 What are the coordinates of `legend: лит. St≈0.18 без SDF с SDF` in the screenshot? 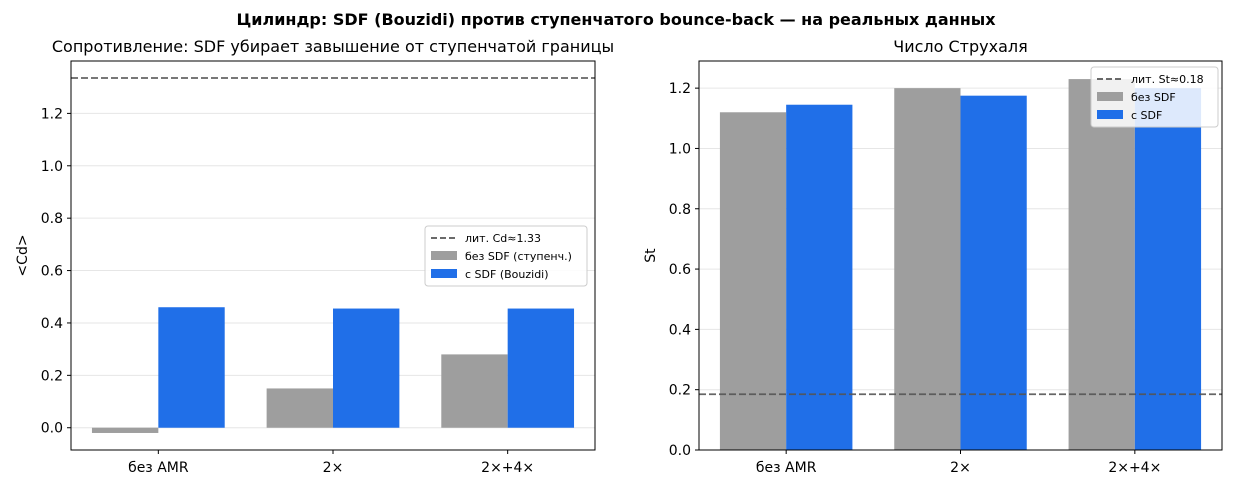 It's located at (1154, 97).